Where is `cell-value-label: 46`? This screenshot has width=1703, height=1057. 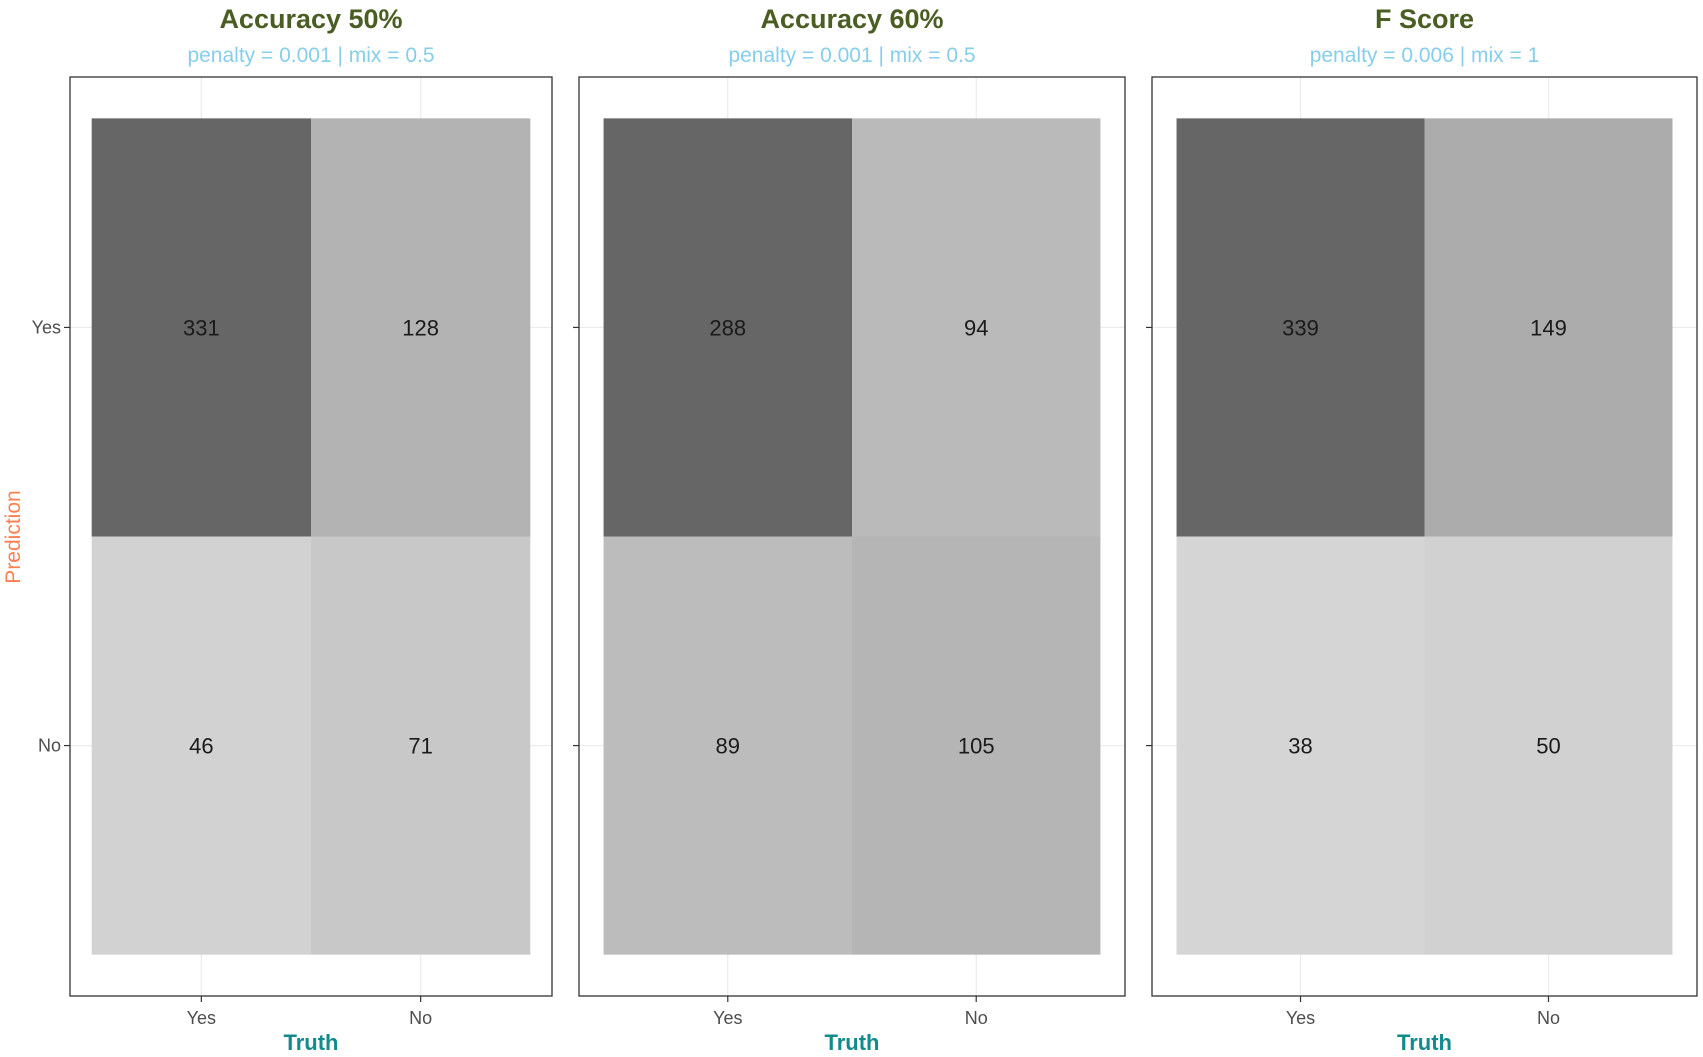 cell-value-label: 46 is located at coordinates (201, 746).